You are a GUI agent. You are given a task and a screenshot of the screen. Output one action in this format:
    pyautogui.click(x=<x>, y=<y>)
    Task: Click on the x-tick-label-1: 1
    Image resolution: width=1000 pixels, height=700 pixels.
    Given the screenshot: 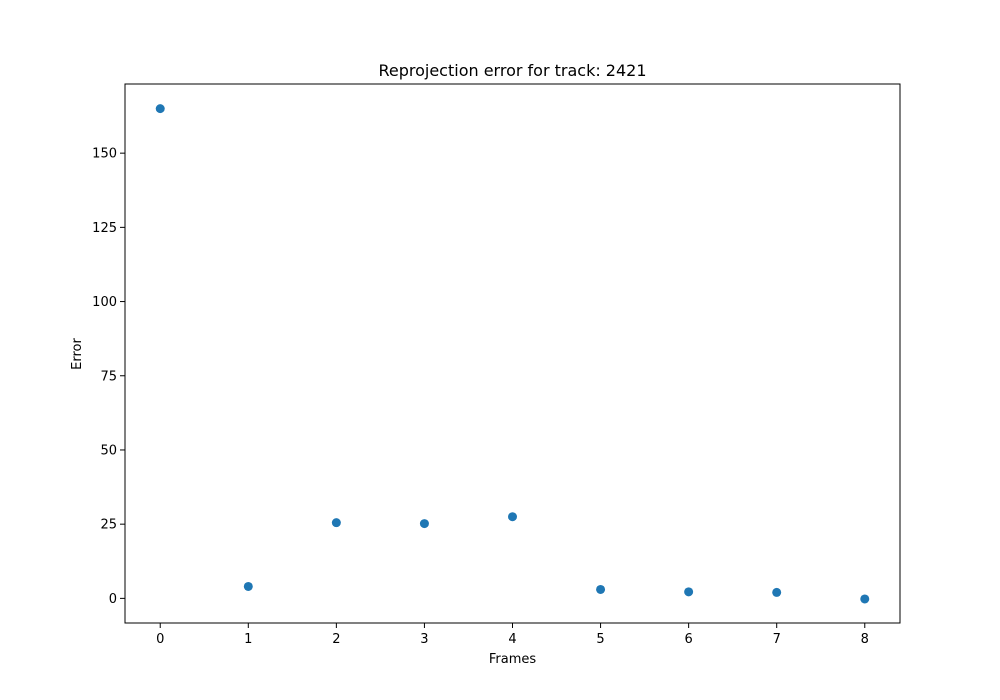 What is the action you would take?
    pyautogui.click(x=248, y=639)
    